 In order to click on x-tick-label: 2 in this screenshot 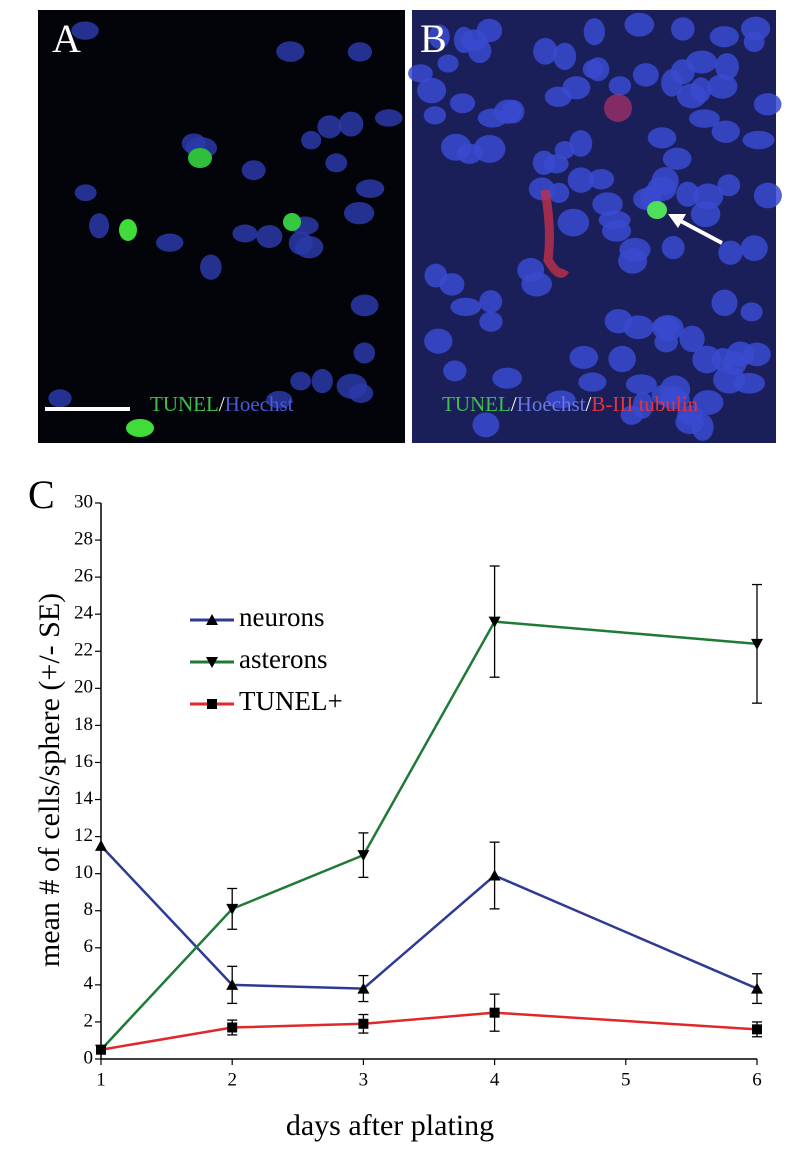, I will do `click(232, 1079)`.